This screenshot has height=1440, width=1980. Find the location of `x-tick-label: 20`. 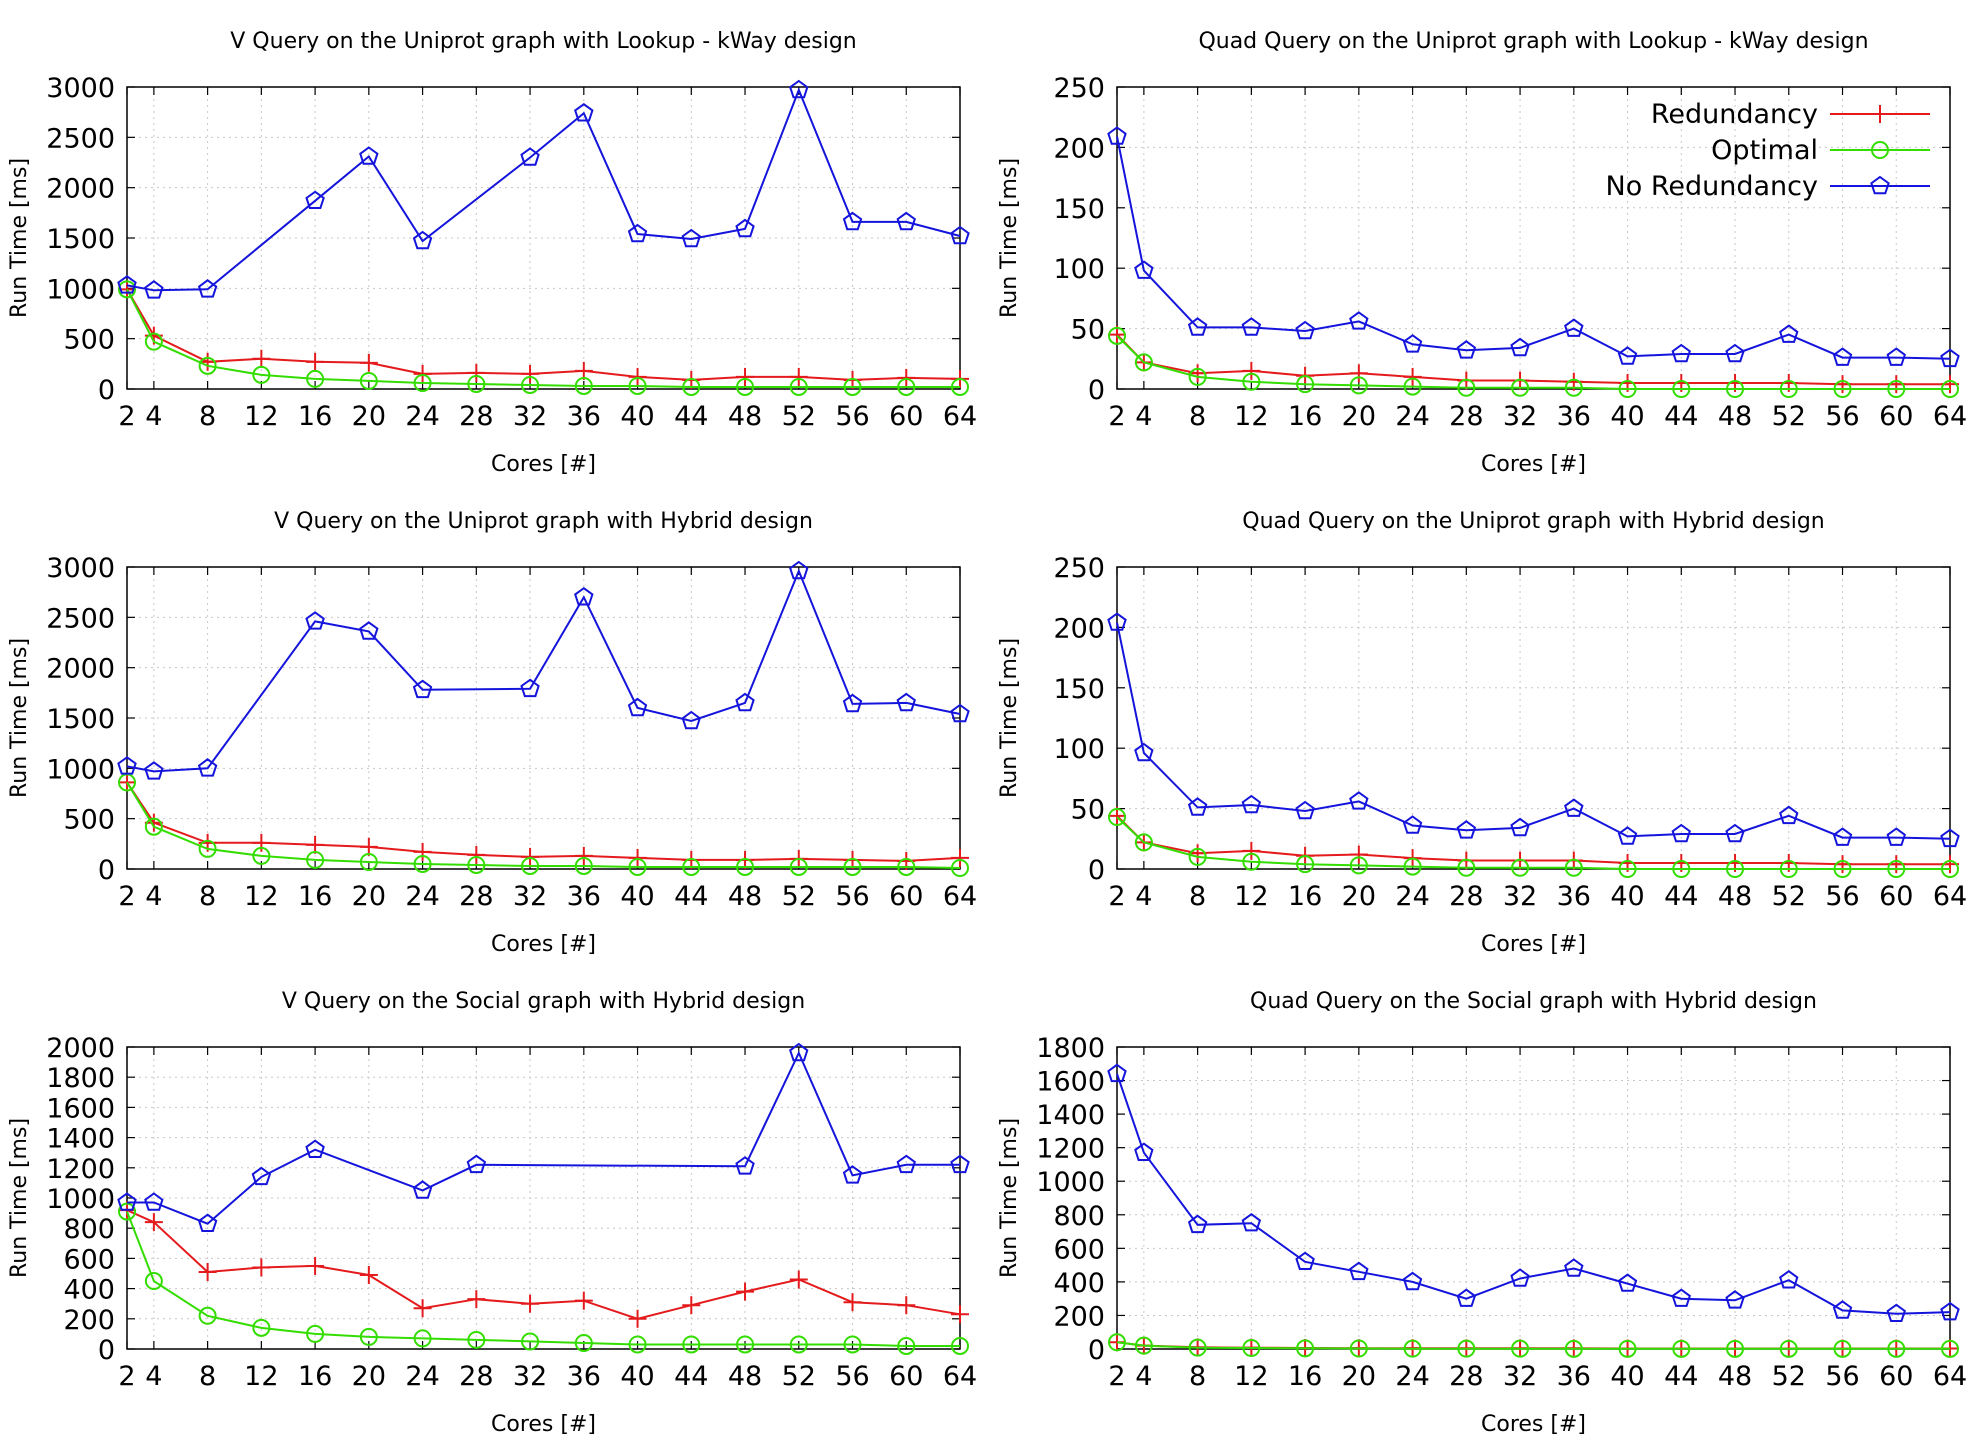

x-tick-label: 20 is located at coordinates (369, 896).